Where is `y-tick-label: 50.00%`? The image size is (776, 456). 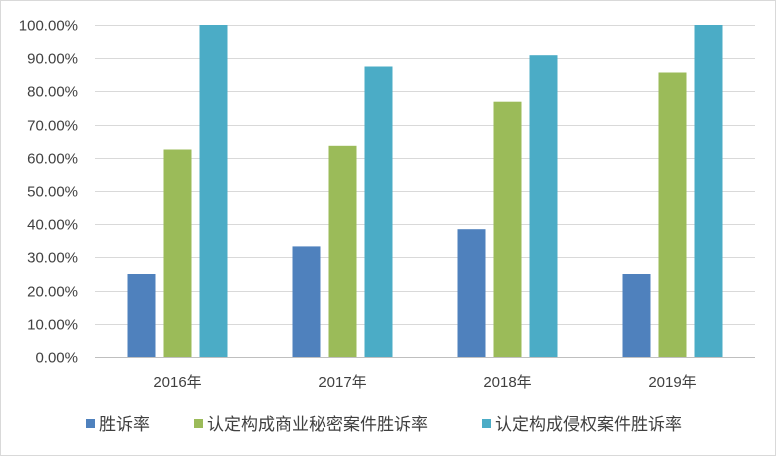 y-tick-label: 50.00% is located at coordinates (52, 192).